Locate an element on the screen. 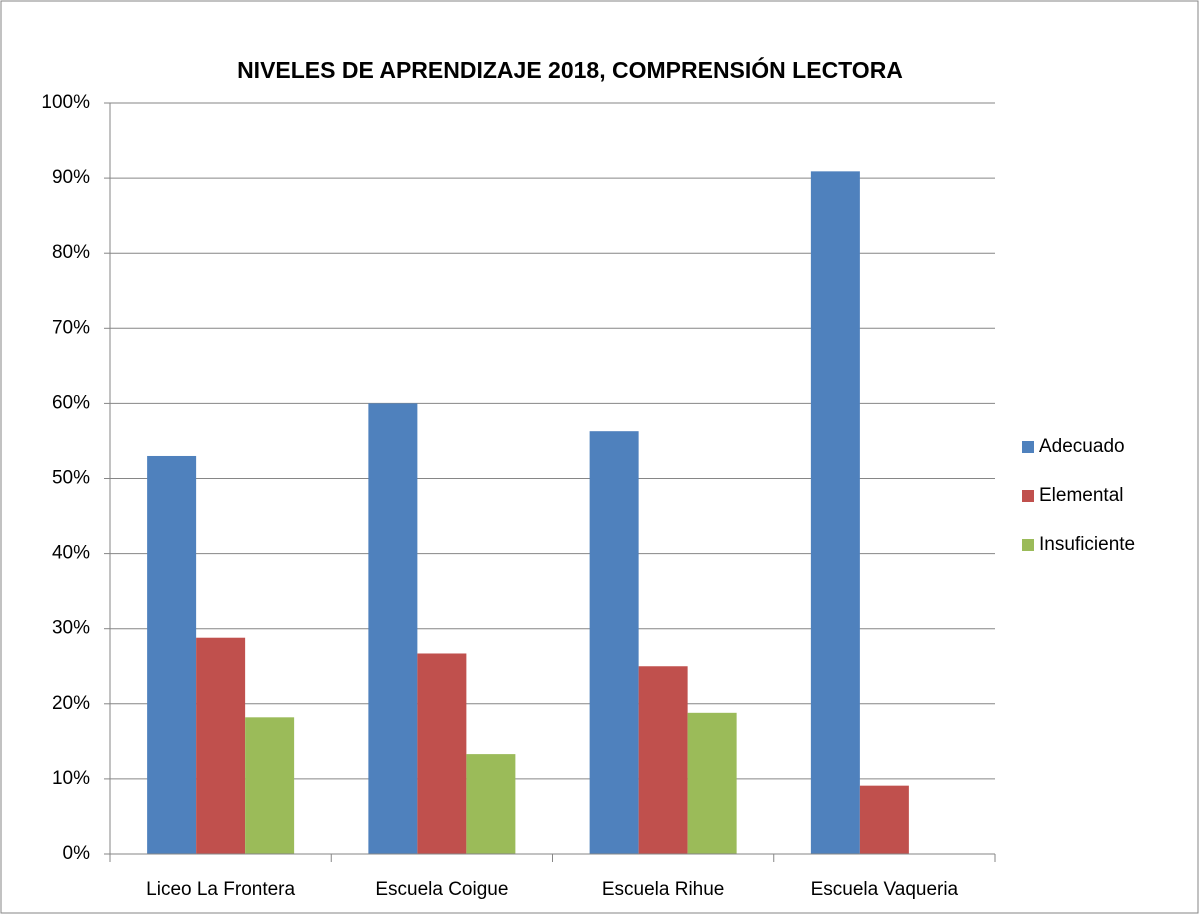 Image resolution: width=1199 pixels, height=914 pixels. x-tick-label: Escuela Rihue is located at coordinates (663, 889).